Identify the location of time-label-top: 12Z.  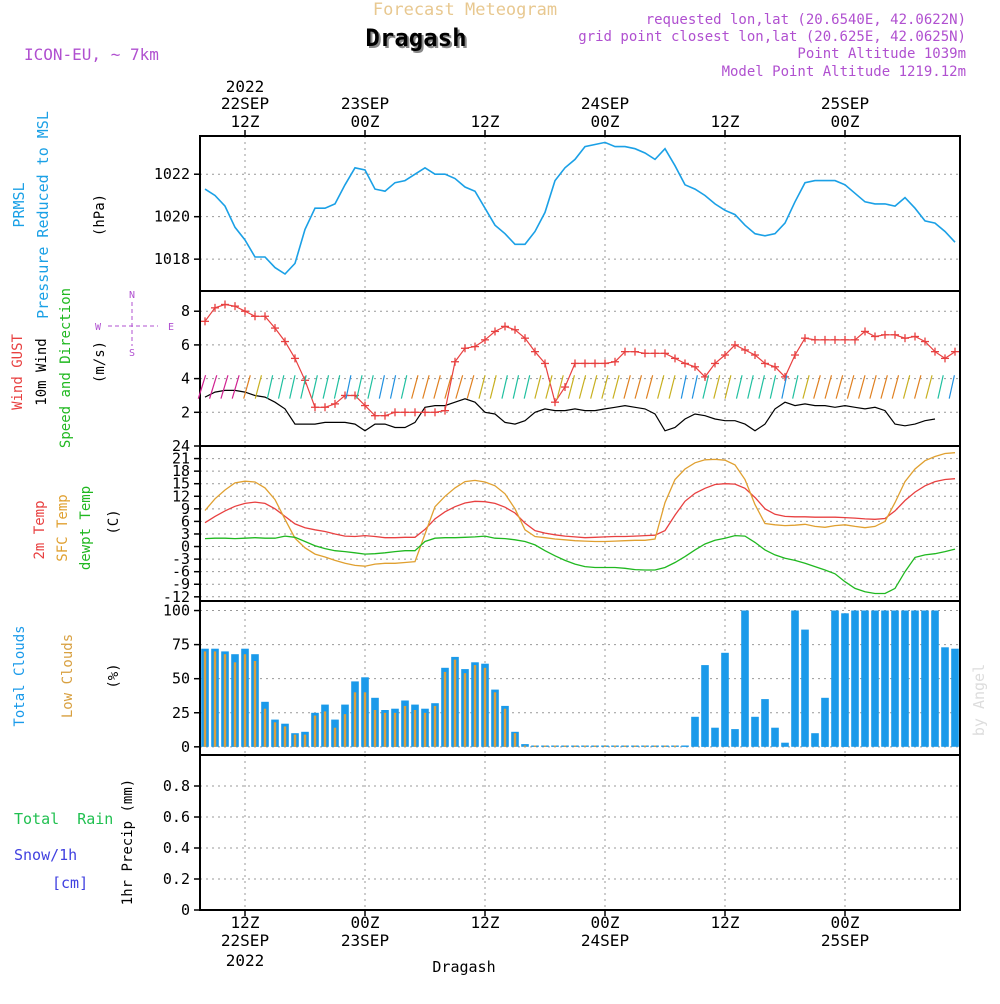
(485, 121).